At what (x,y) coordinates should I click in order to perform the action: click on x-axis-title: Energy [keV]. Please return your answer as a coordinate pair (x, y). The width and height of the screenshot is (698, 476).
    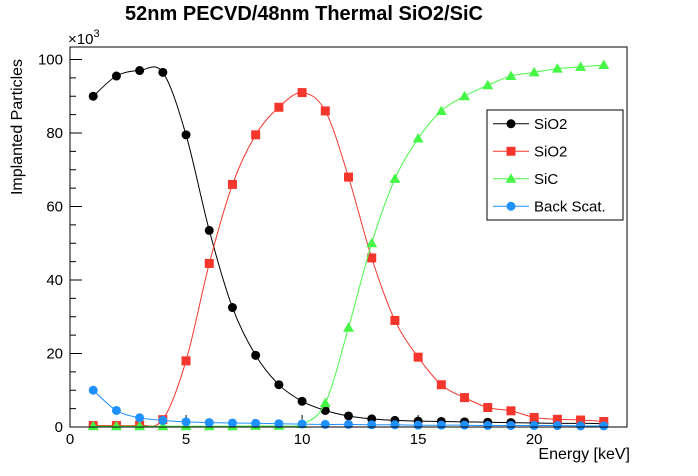
    Looking at the image, I should click on (584, 454).